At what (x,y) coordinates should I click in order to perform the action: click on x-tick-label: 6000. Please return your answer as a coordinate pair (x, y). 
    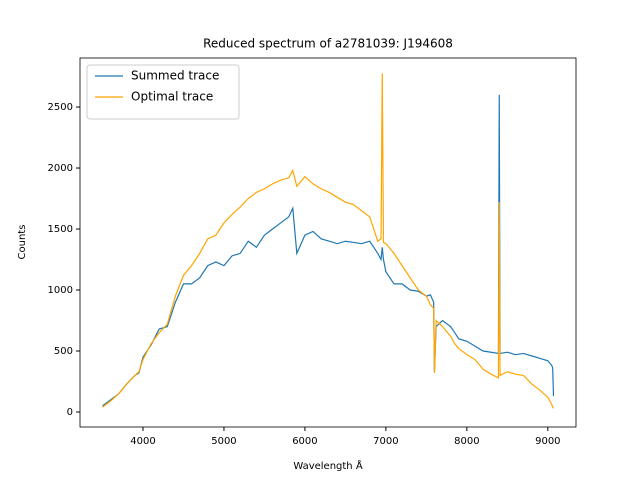
    Looking at the image, I should click on (304, 441).